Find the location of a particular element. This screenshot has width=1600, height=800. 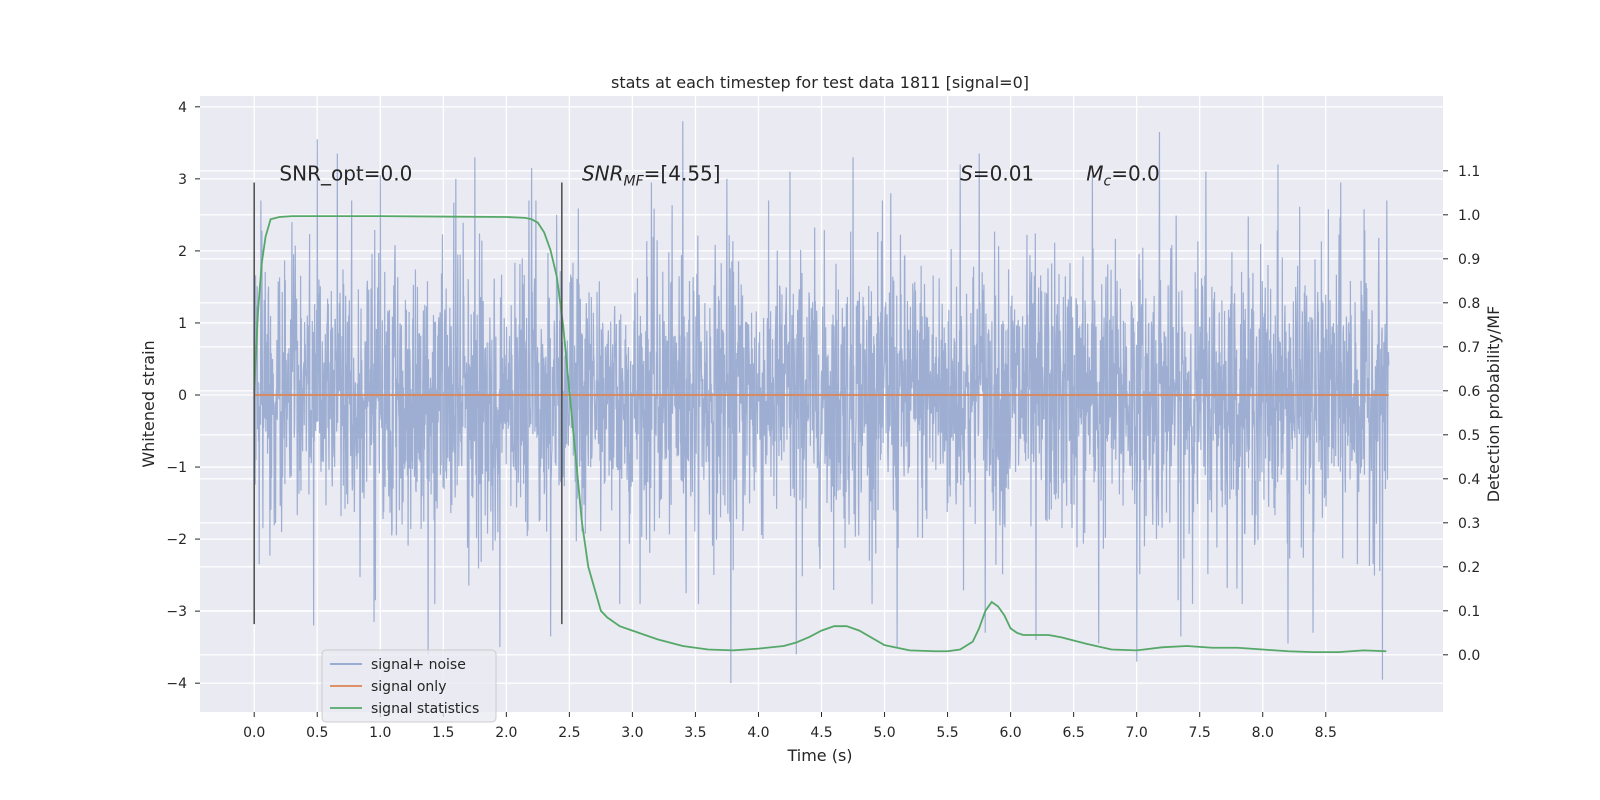

x-axis-label: Time (s) is located at coordinates (819, 755).